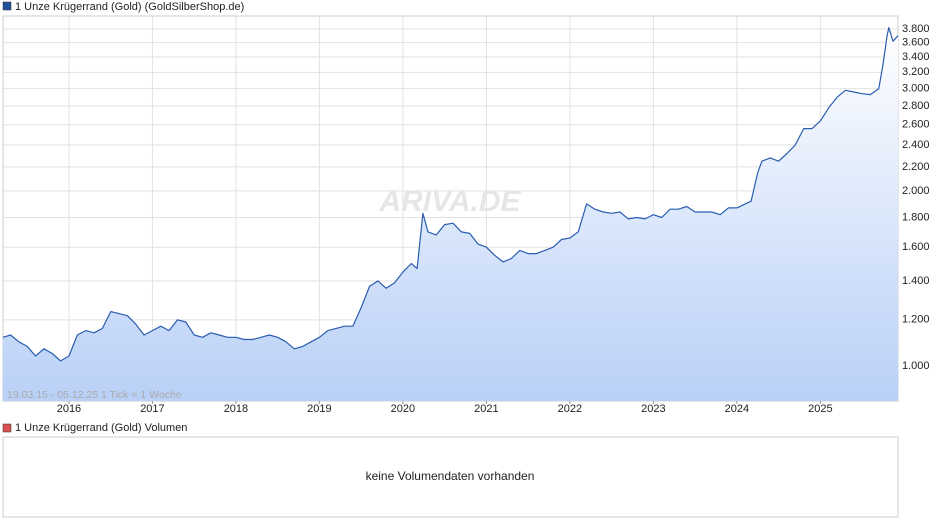 Image resolution: width=940 pixels, height=526 pixels. Describe the element at coordinates (820, 409) in the screenshot. I see `x-tick-label: 2025` at that location.